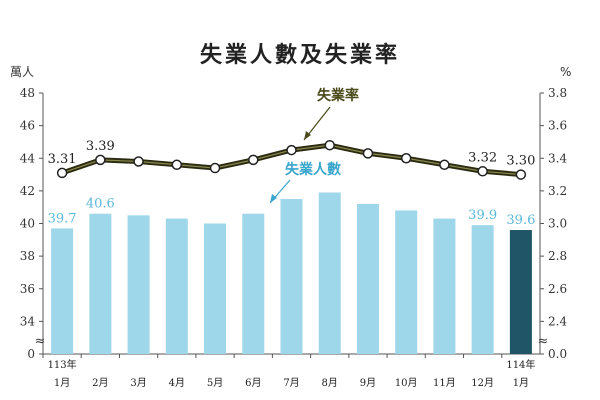  Describe the element at coordinates (557, 191) in the screenshot. I see `right-tick-label: 3.2` at that location.